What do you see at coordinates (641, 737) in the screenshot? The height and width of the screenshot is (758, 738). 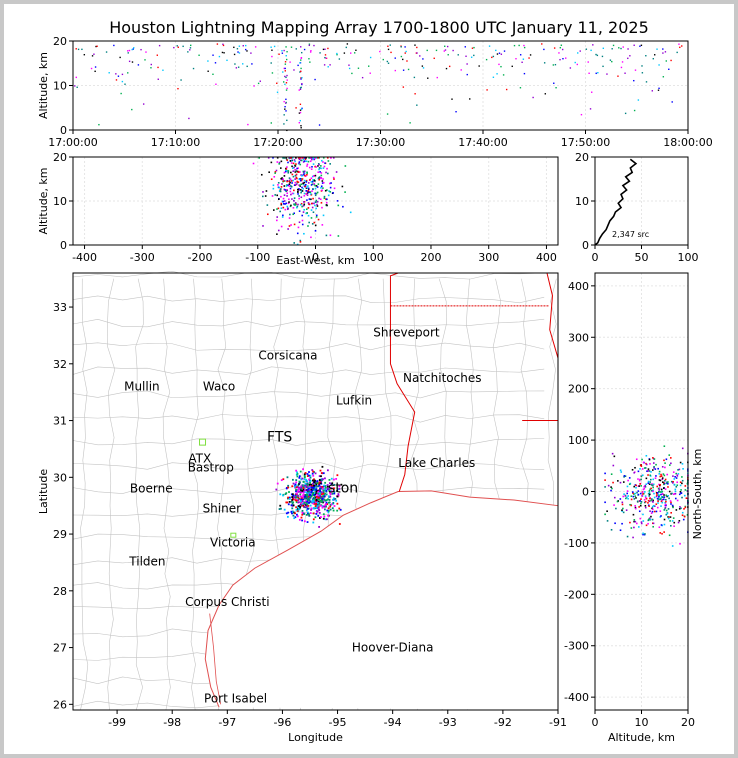 I see `ns-x-label: Altitude, km` at bounding box center [641, 737].